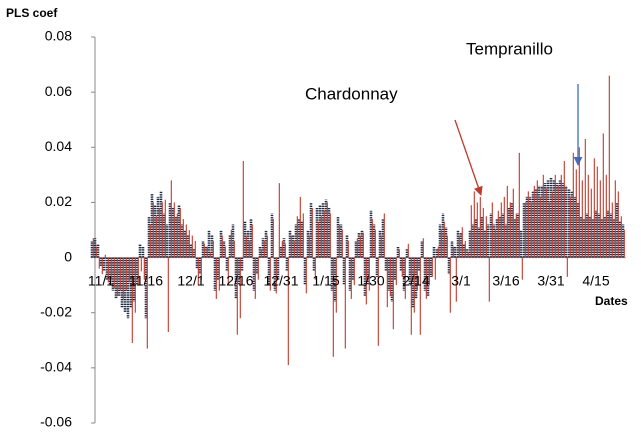 The image size is (641, 435). Describe the element at coordinates (351, 93) in the screenshot. I see `annotation: Chardonnay` at that location.